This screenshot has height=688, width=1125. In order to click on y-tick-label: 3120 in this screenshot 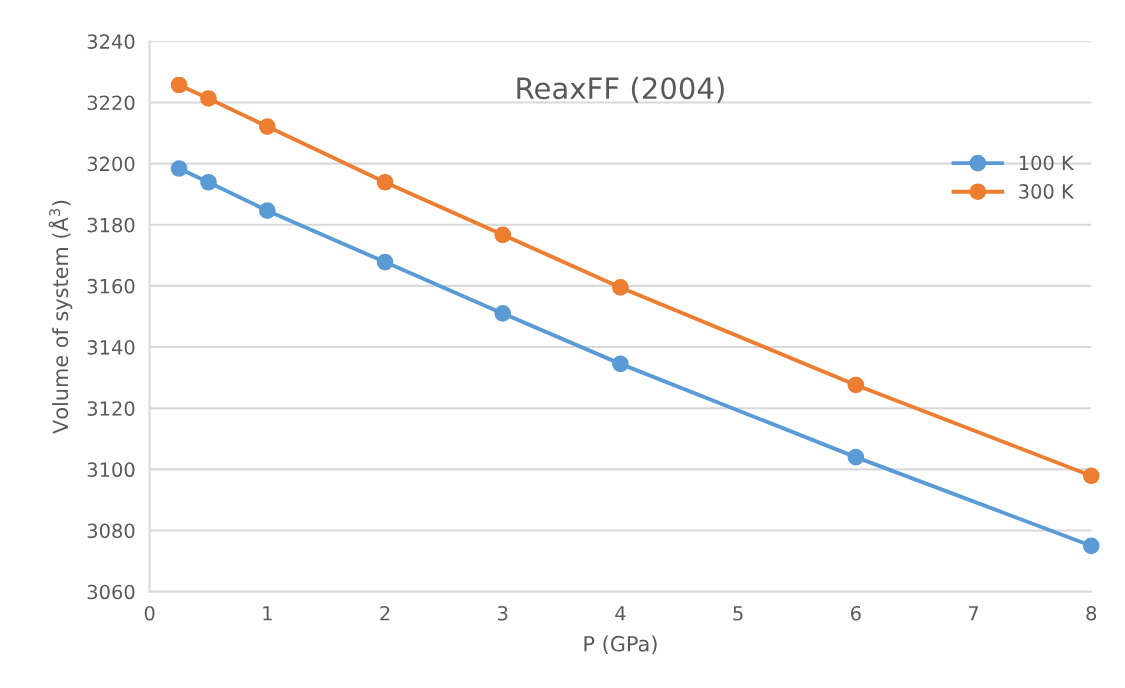, I will do `click(111, 408)`.